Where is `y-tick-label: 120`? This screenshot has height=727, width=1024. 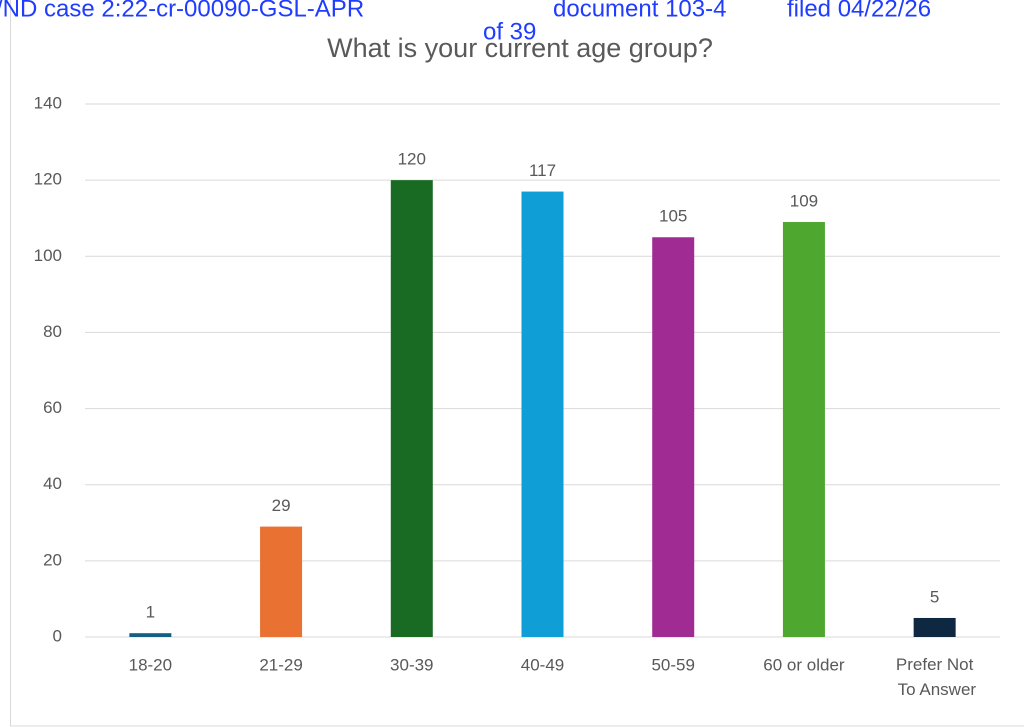
y-tick-label: 120 is located at coordinates (48, 179).